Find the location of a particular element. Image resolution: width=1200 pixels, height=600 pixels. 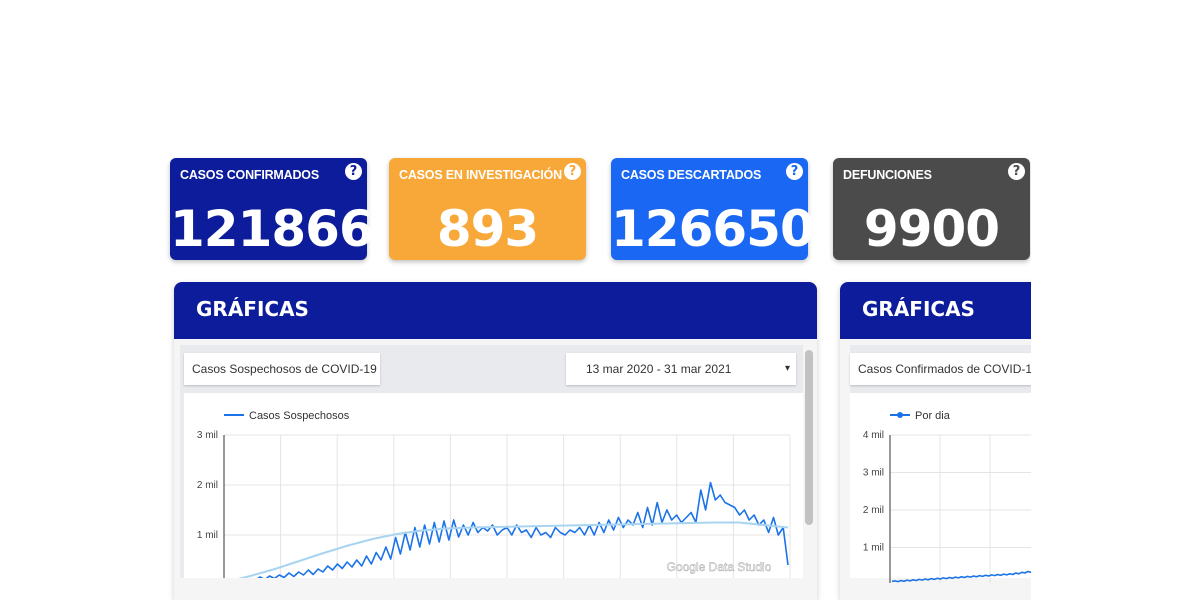

deaths-card: DEFUNCIONES ? 9900 is located at coordinates (931, 209).